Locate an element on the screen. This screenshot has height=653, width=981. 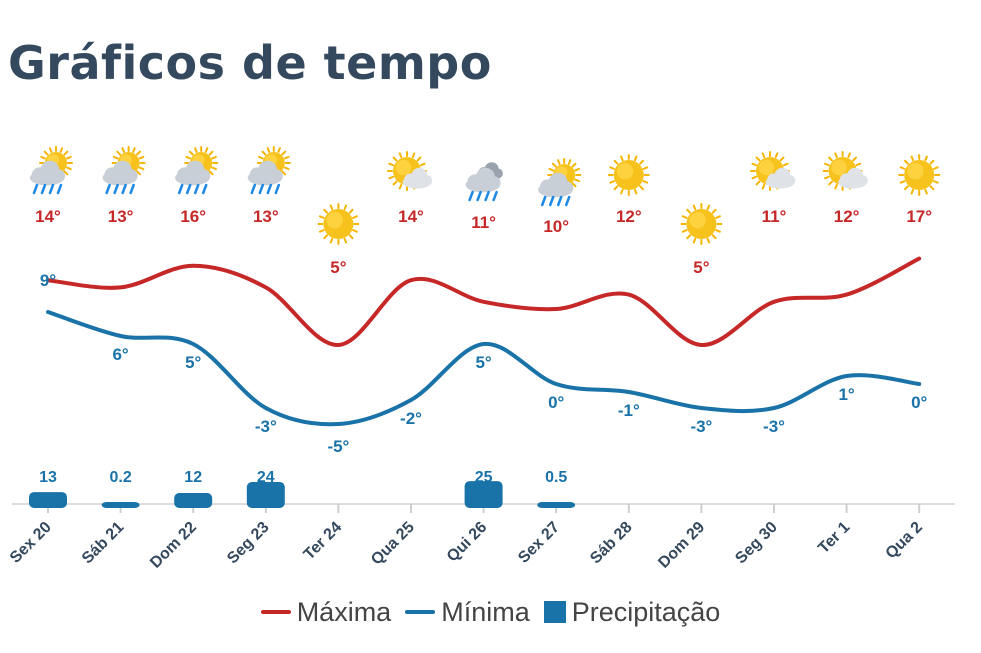
precip-label: 25 is located at coordinates (484, 477).